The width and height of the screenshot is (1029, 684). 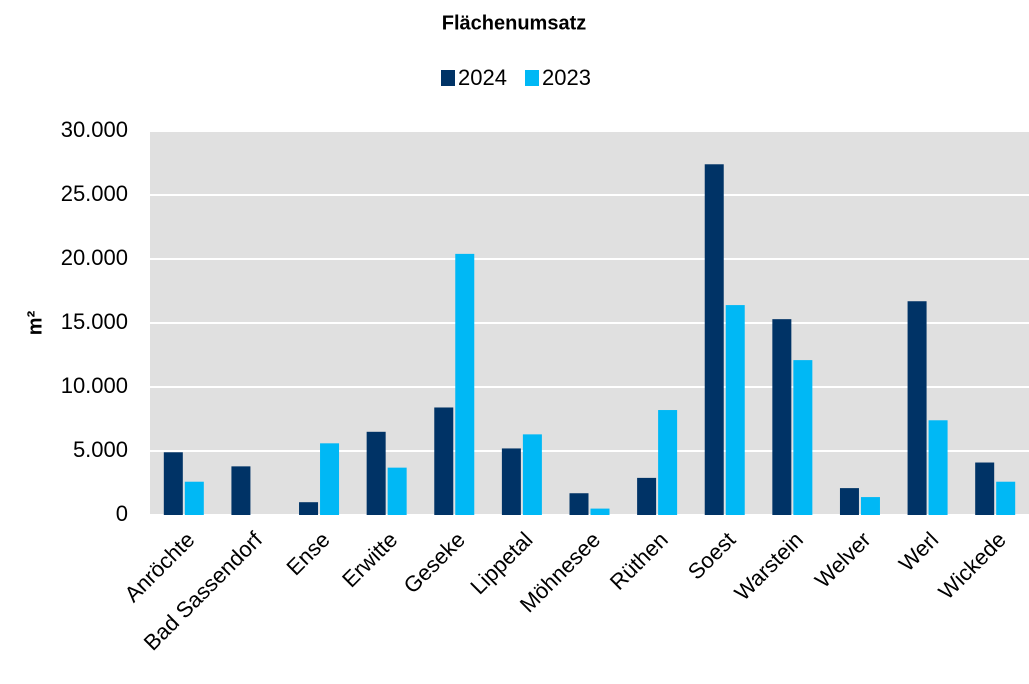 I want to click on x-tick-label: Erwitte, so click(x=369, y=559).